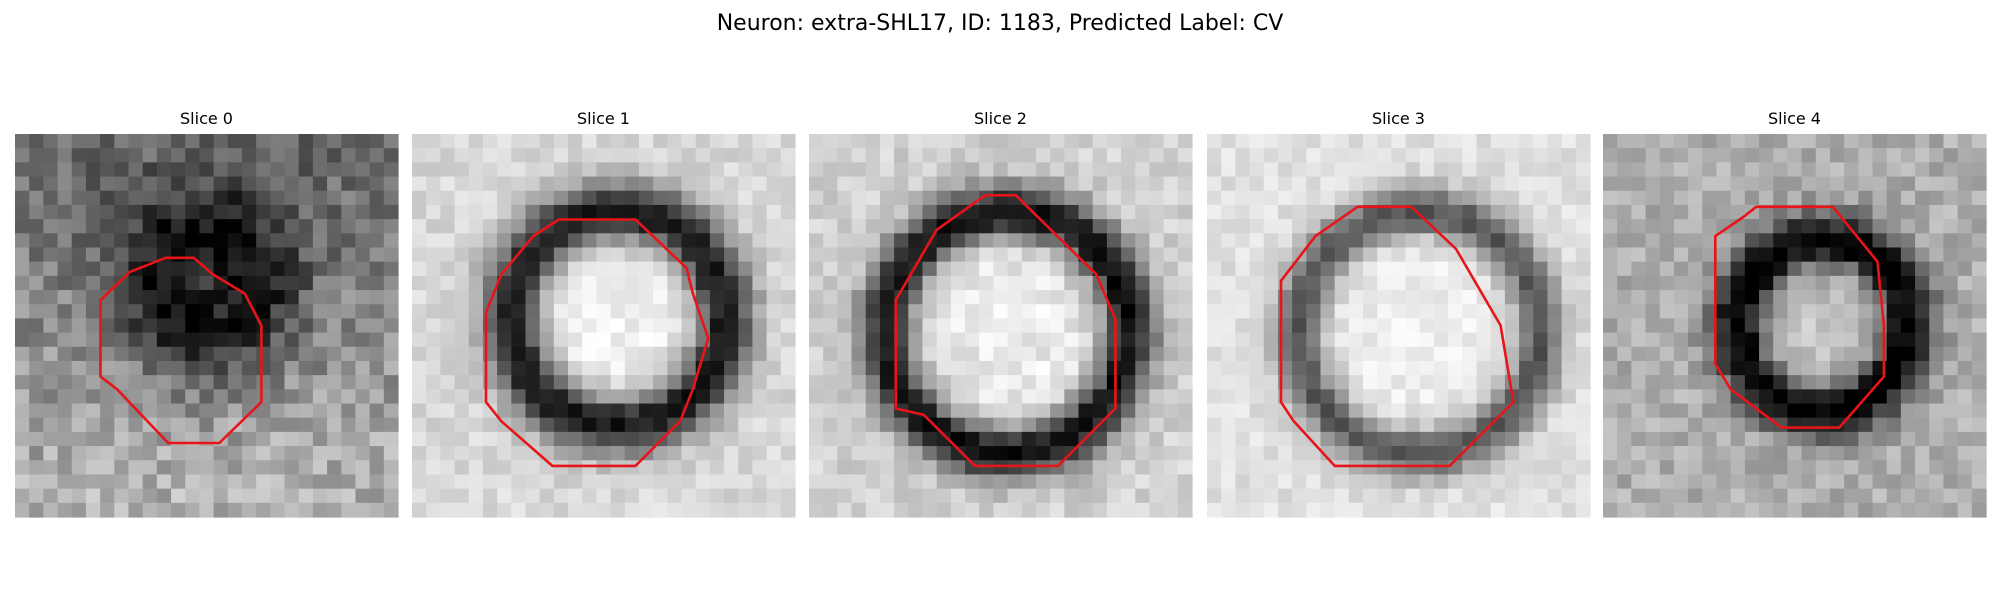 The height and width of the screenshot is (600, 2000). Describe the element at coordinates (1398, 118) in the screenshot. I see `panel-title: Slice 3` at that location.